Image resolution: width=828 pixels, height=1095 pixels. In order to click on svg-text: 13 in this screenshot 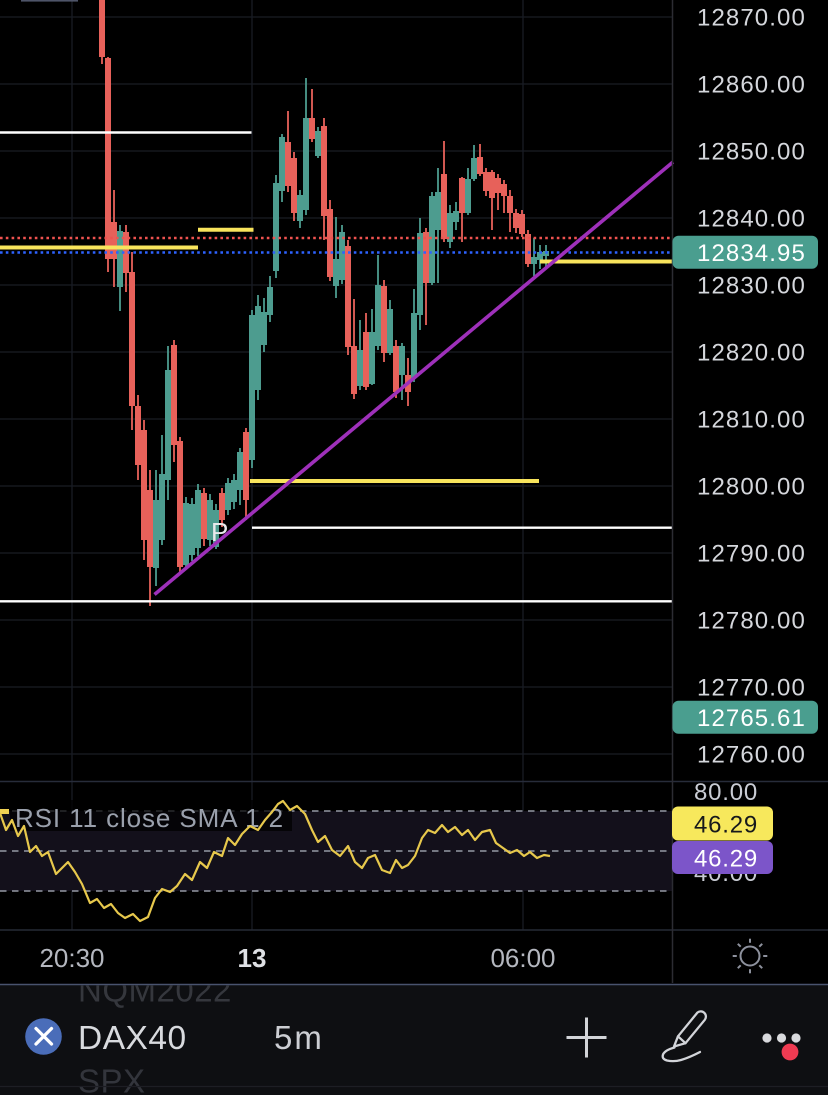, I will do `click(252, 958)`.